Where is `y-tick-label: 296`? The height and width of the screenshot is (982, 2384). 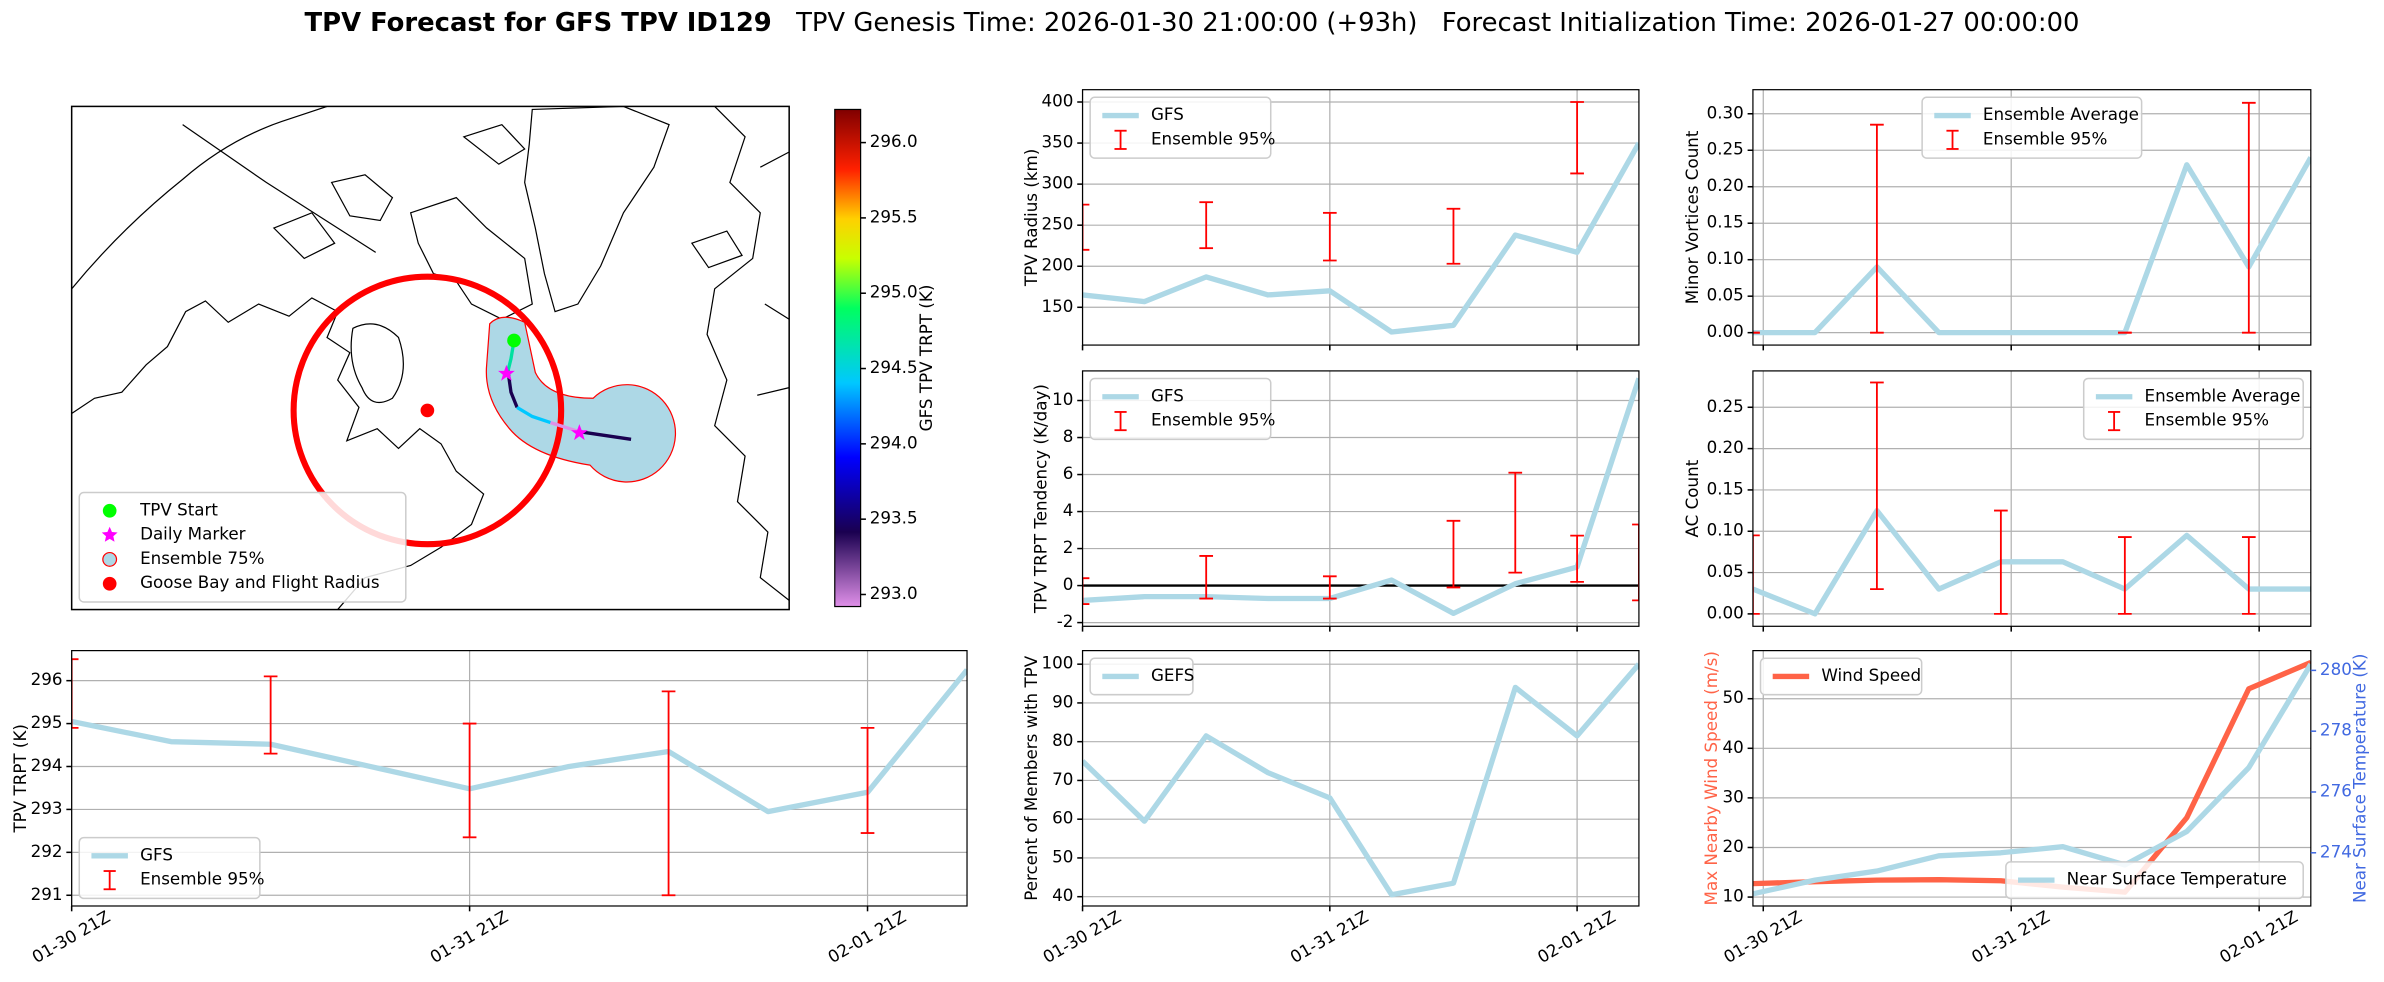 y-tick-label: 296 is located at coordinates (47, 679).